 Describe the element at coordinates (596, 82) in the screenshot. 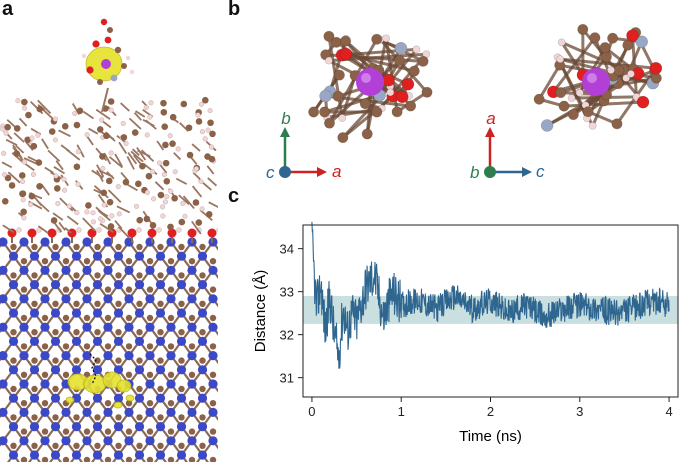

I see `metal-center-atom` at that location.